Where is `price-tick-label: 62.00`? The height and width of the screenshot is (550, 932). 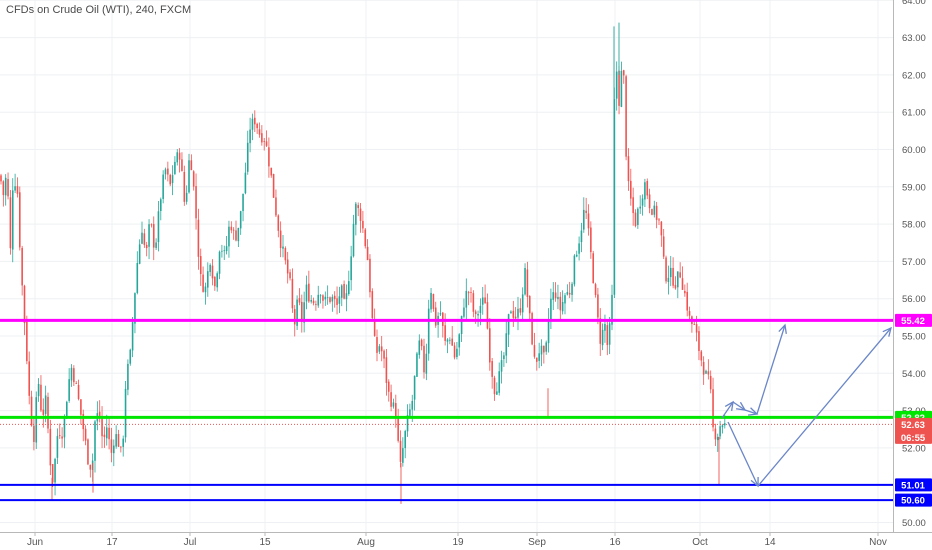 price-tick-label: 62.00 is located at coordinates (914, 75).